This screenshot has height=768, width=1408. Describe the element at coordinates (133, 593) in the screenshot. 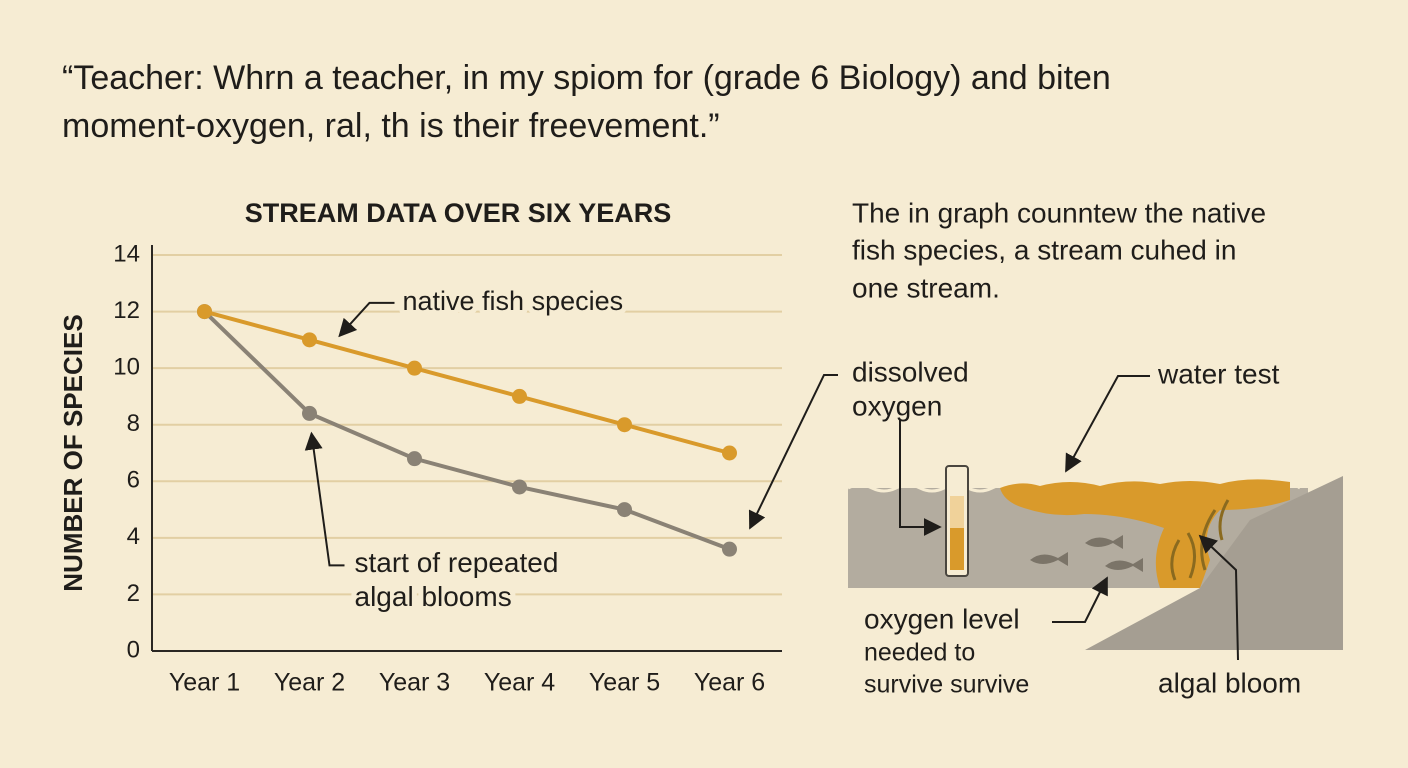

I see `y-tick-label: 2` at that location.